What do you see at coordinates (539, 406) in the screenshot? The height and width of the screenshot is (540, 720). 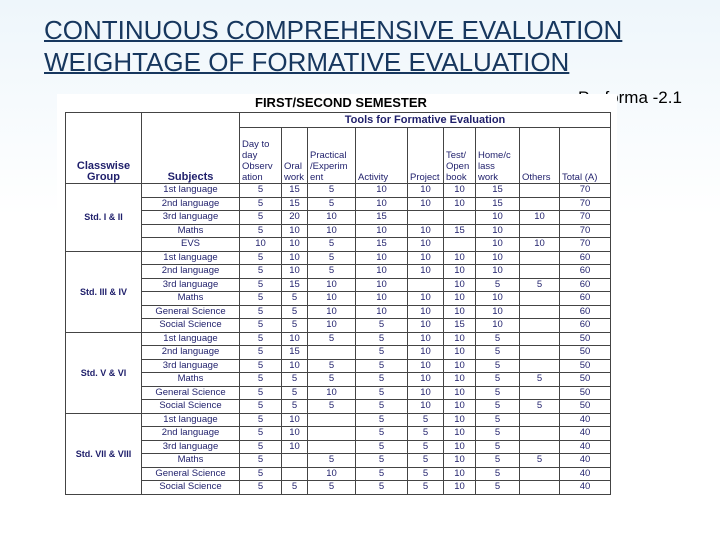 I see `others-cell: 5` at bounding box center [539, 406].